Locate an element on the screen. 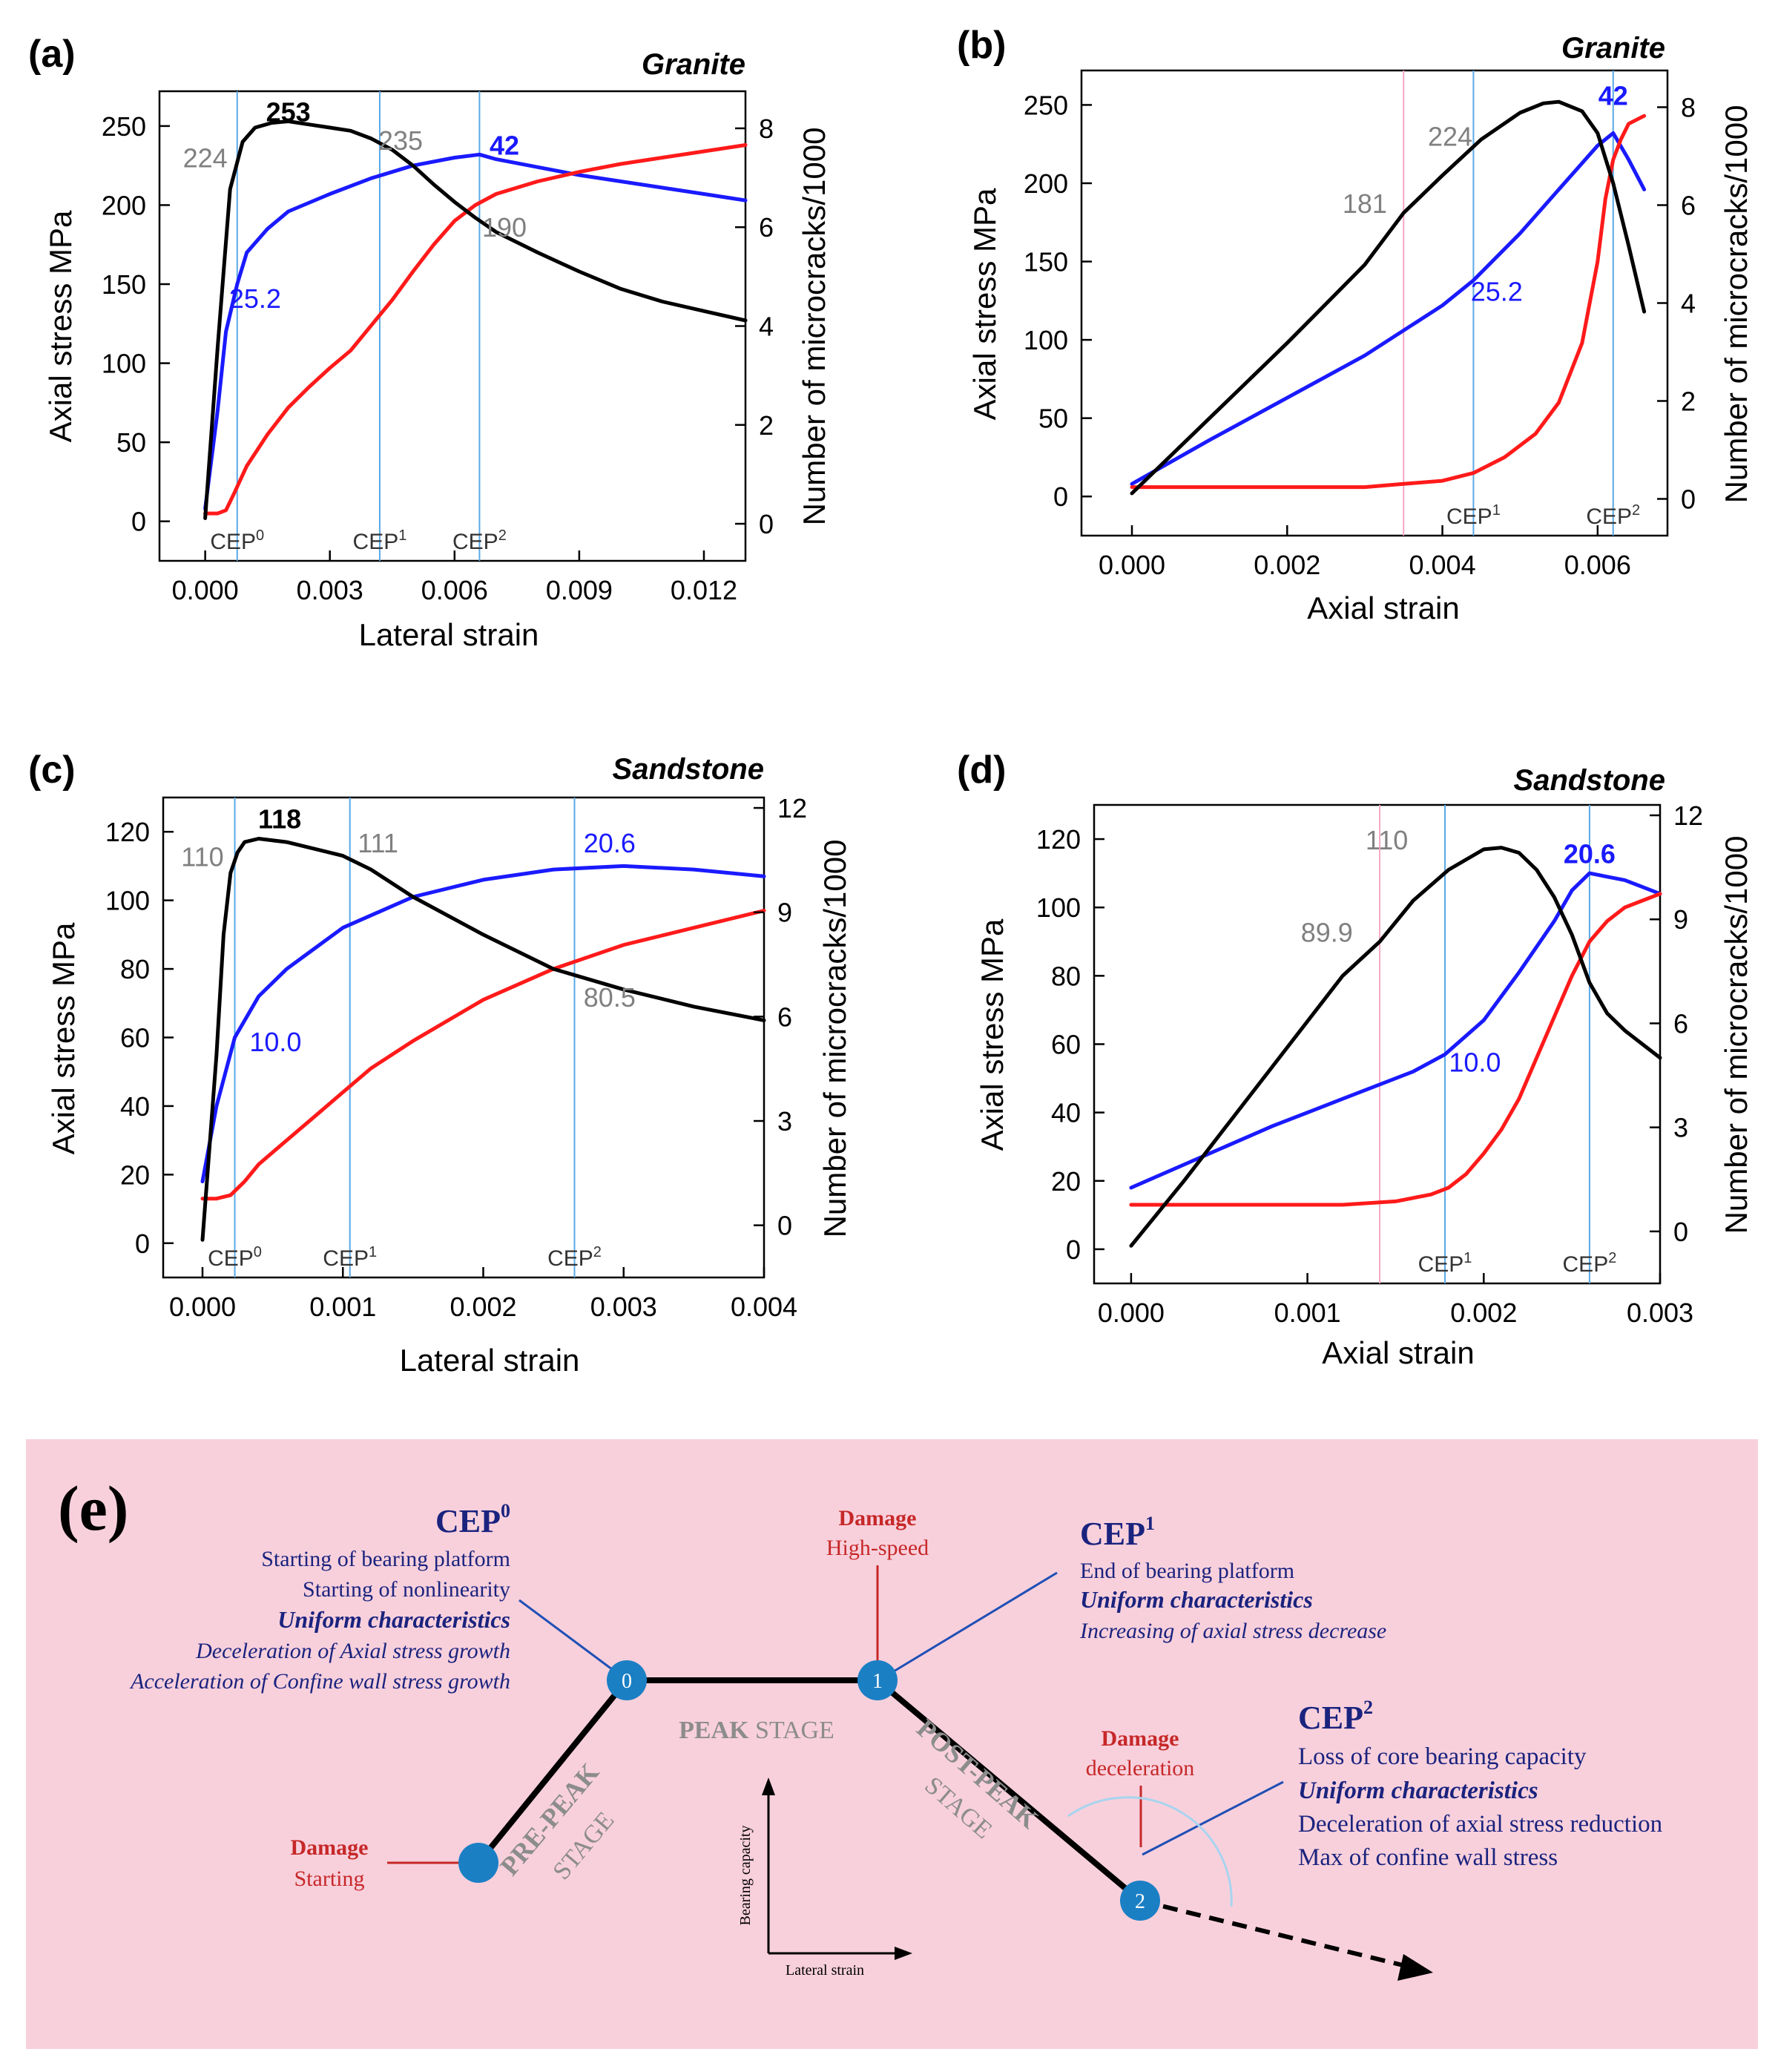 This screenshot has width=1778, height=2072. peak-stage-label-b: STAGE is located at coordinates (791, 1731).